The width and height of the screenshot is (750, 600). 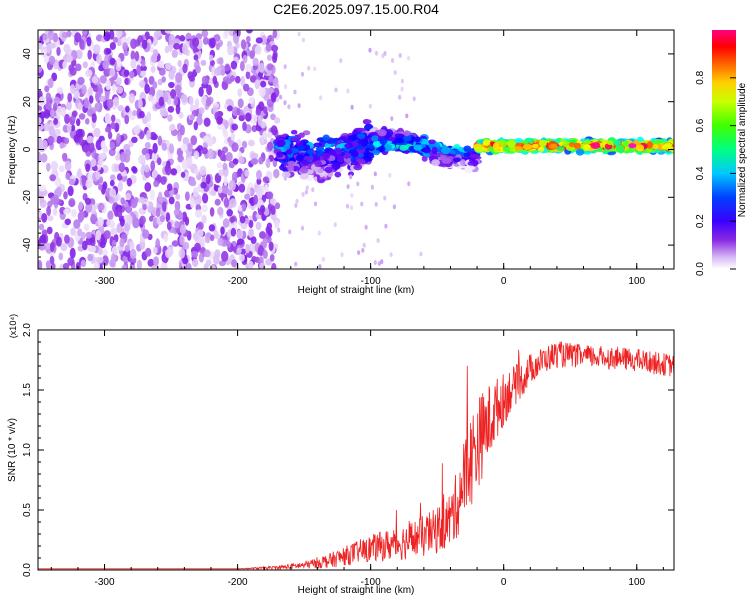 What do you see at coordinates (356, 290) in the screenshot?
I see `x-axis-label: Height of straight line (km)` at bounding box center [356, 290].